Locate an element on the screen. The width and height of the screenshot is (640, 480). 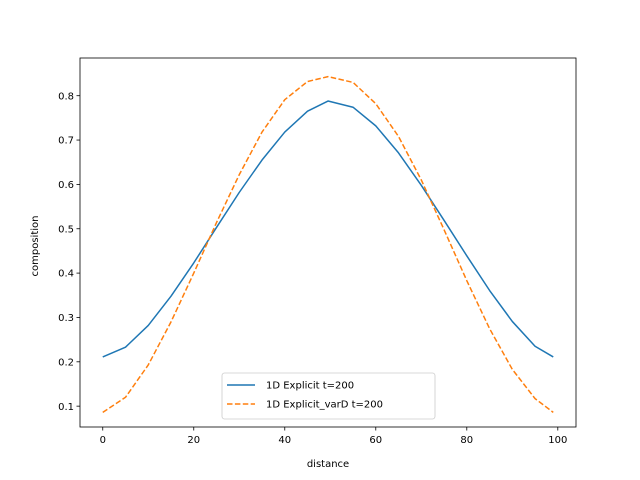
x-tick-label-2: 40 is located at coordinates (284, 440).